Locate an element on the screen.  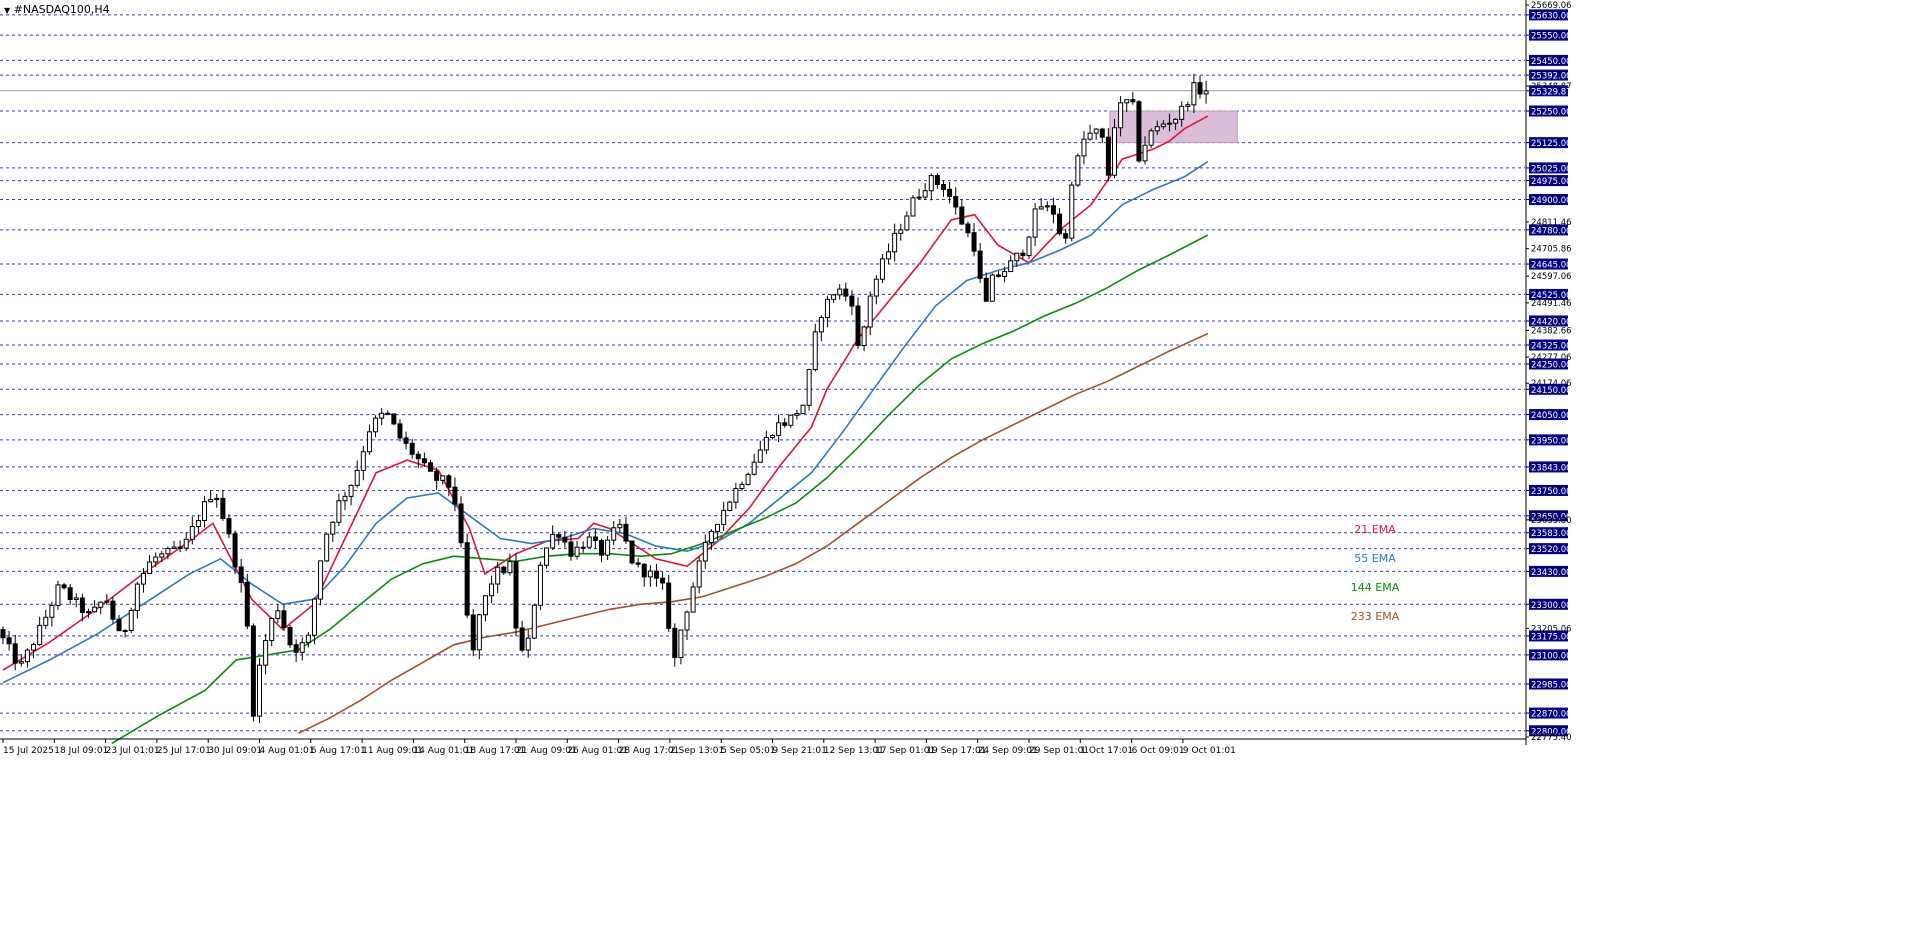
time-label: 18 Jul 09:01 is located at coordinates (81, 751).